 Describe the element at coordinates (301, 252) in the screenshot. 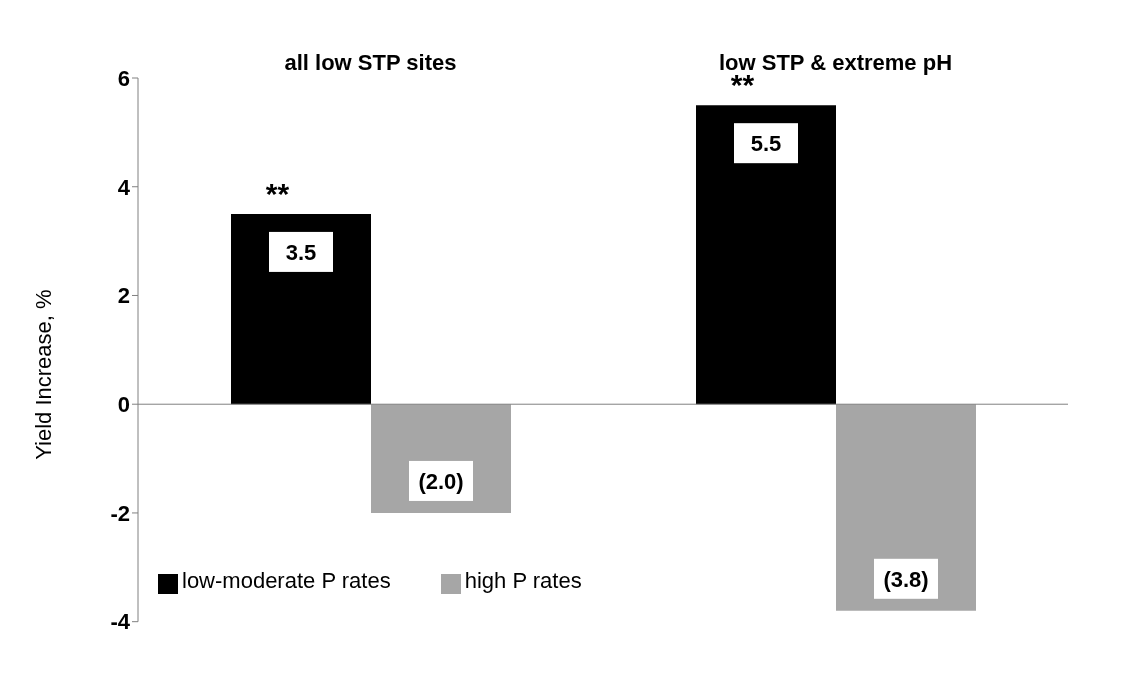

I see `data-label: 3.5` at that location.